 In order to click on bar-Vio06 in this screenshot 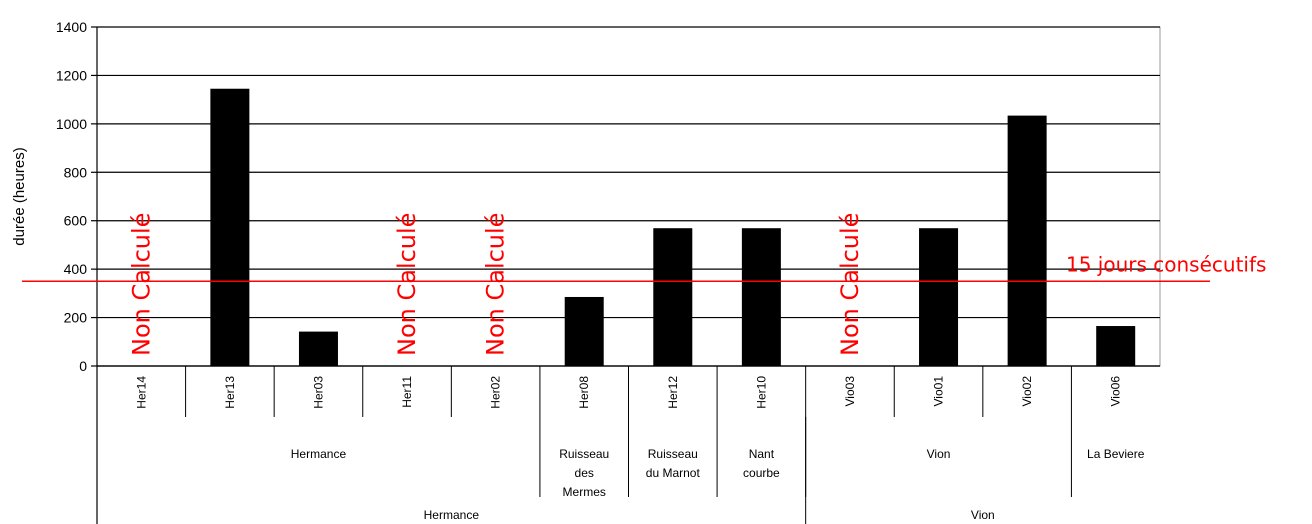, I will do `click(1116, 346)`.